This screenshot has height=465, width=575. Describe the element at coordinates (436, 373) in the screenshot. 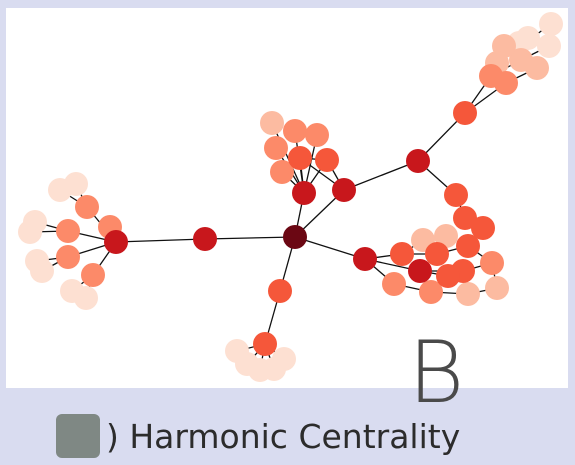

I see `panel-letter: B` at that location.